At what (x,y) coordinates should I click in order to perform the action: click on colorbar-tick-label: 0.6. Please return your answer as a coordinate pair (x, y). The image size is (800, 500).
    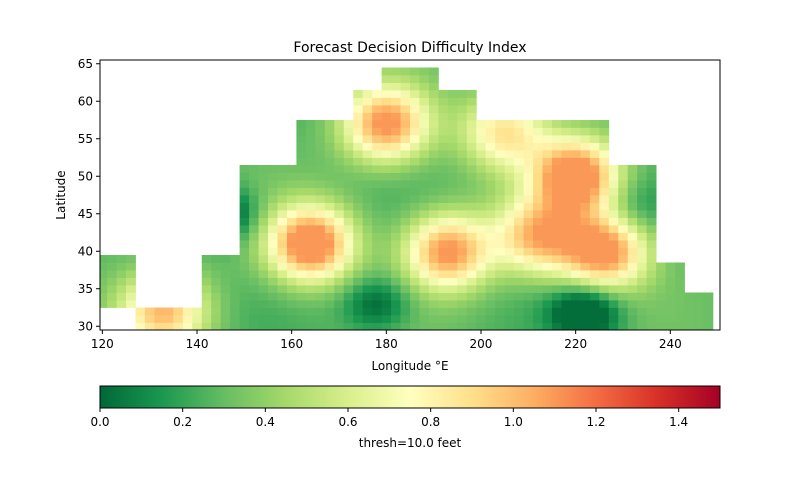
    Looking at the image, I should click on (347, 422).